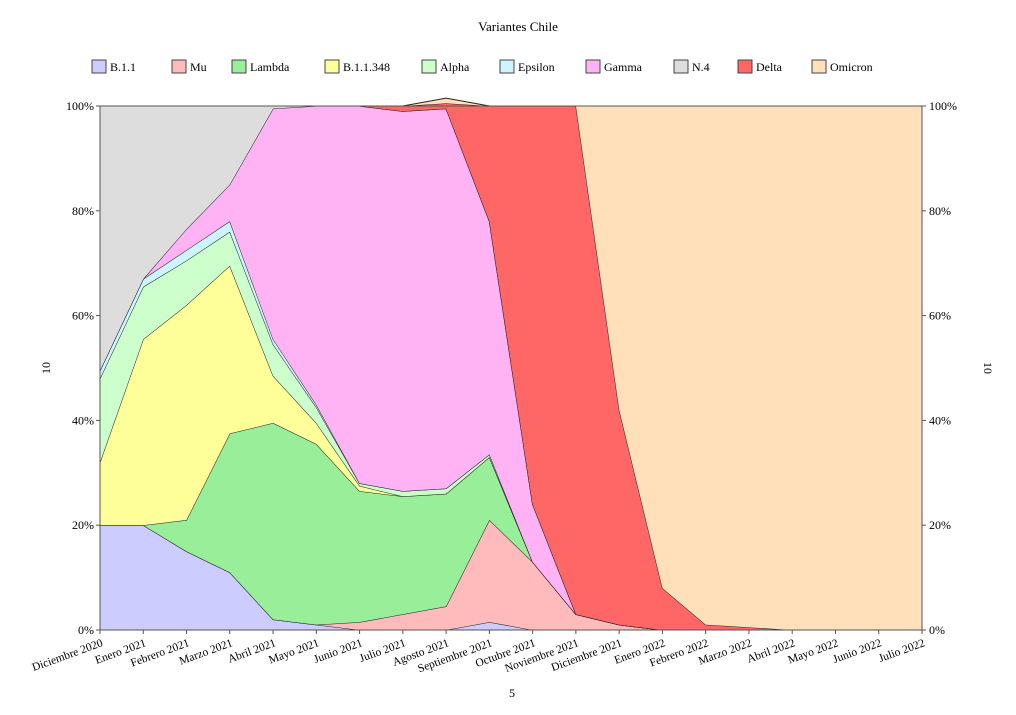 This screenshot has width=1016, height=715. Describe the element at coordinates (593, 66) in the screenshot. I see `legend-swatch-gamma` at that location.